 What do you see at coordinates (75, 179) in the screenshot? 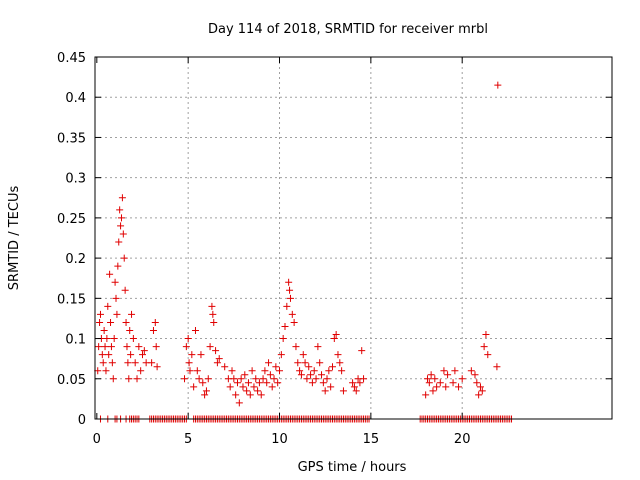
I see `y-tick-label: 0.3` at bounding box center [75, 179].